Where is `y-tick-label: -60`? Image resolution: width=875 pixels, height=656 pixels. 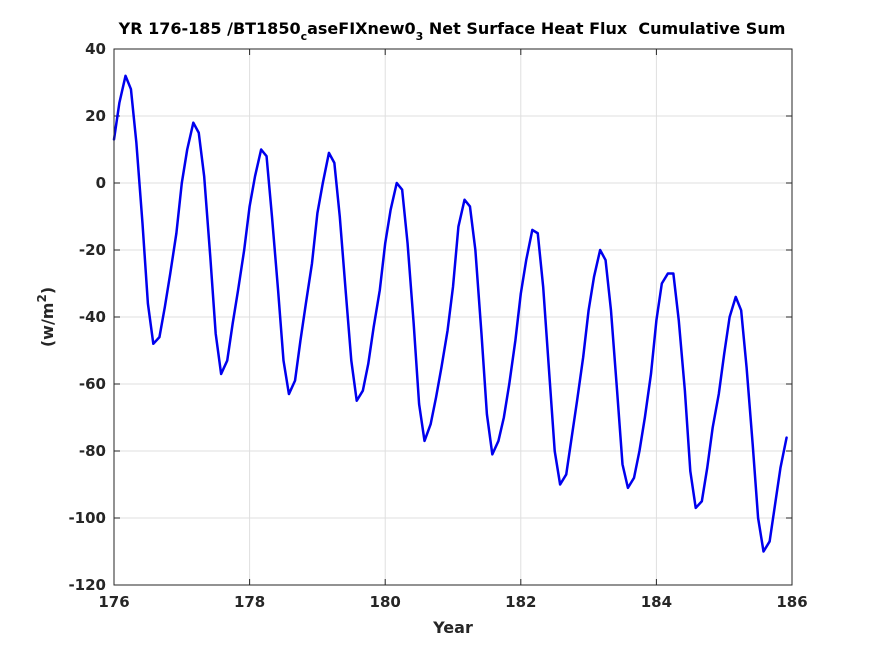
y-tick-label: -60 is located at coordinates (92, 384).